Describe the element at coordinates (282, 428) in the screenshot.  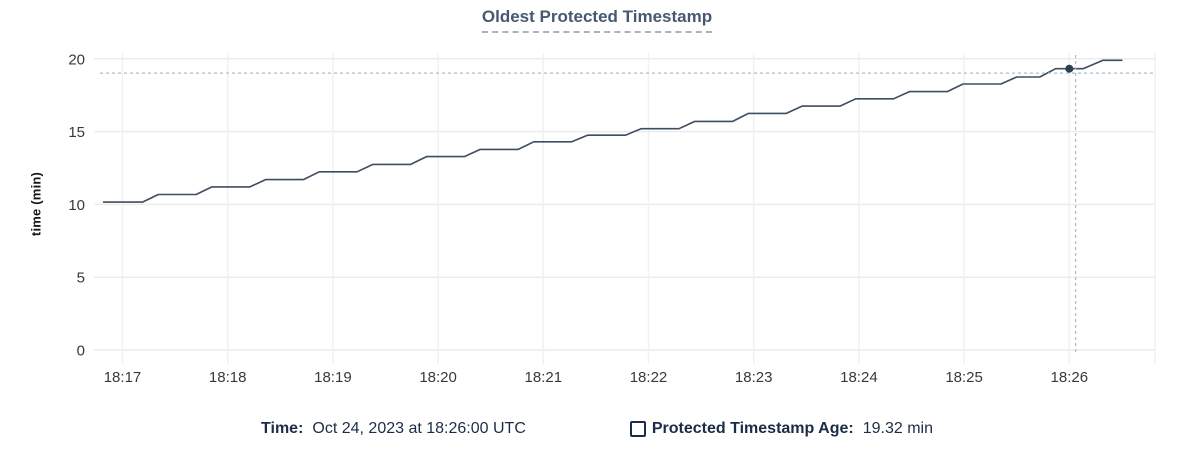
I see `hover-time-label: Time:` at that location.